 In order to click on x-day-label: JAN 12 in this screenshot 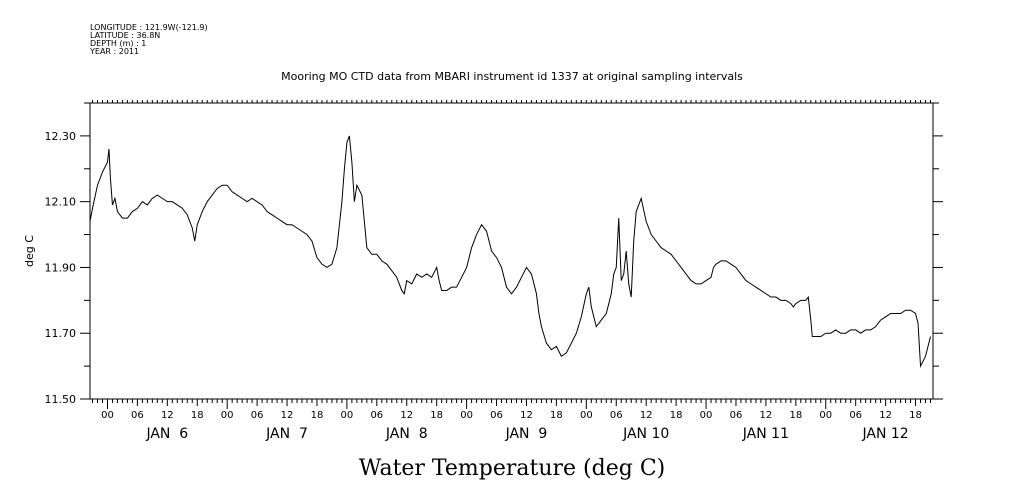, I will do `click(885, 434)`.